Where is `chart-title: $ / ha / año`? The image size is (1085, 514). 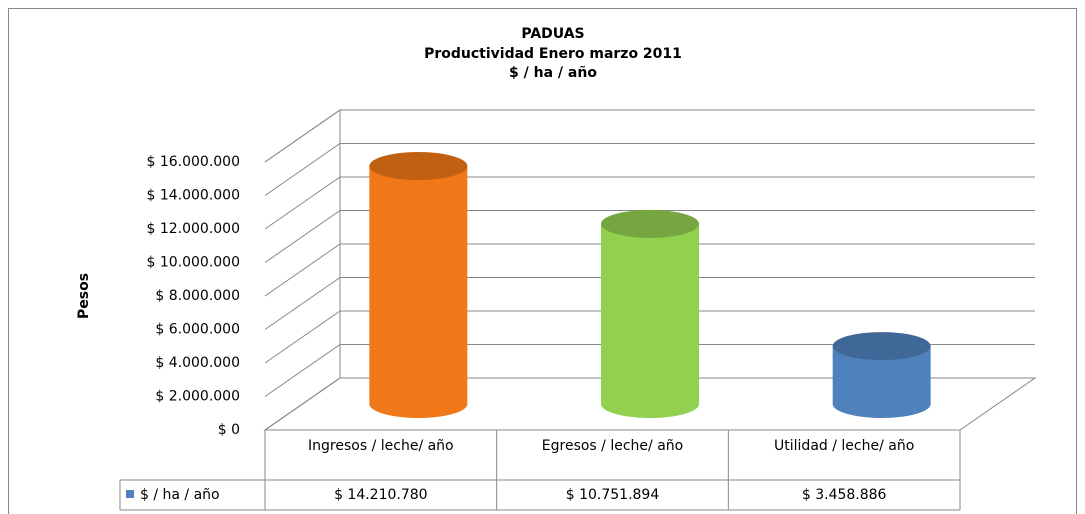
chart-title: $ / ha / año is located at coordinates (553, 73).